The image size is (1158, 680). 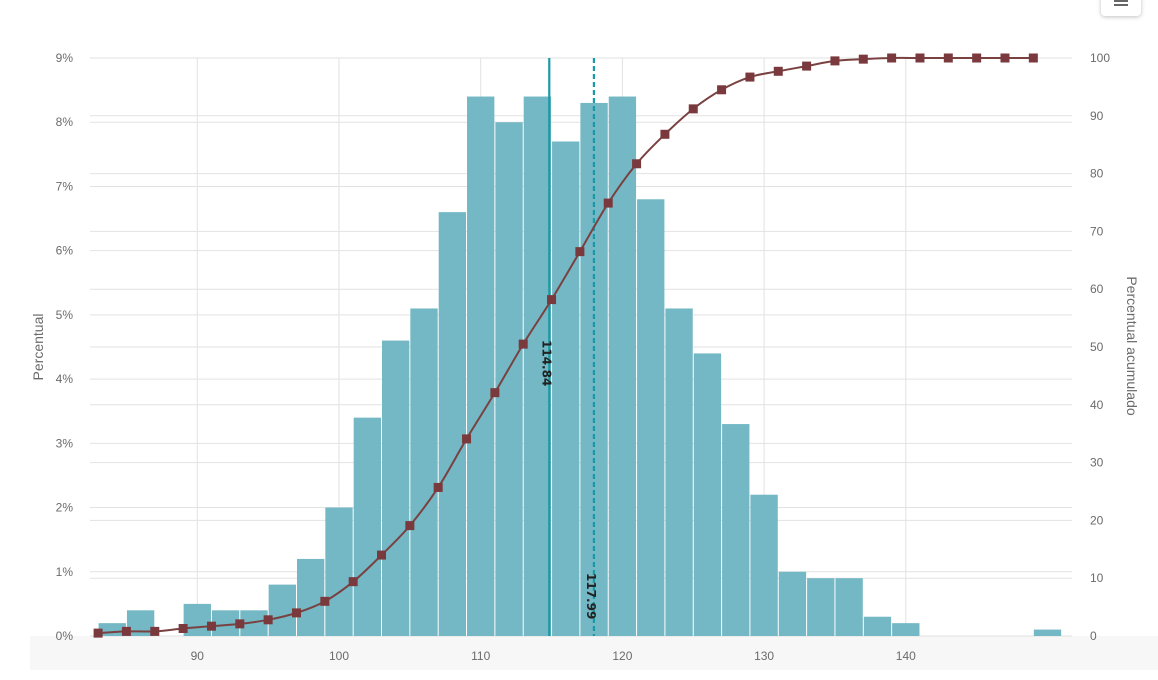 What do you see at coordinates (65, 251) in the screenshot?
I see `y-tick-label: 6%` at bounding box center [65, 251].